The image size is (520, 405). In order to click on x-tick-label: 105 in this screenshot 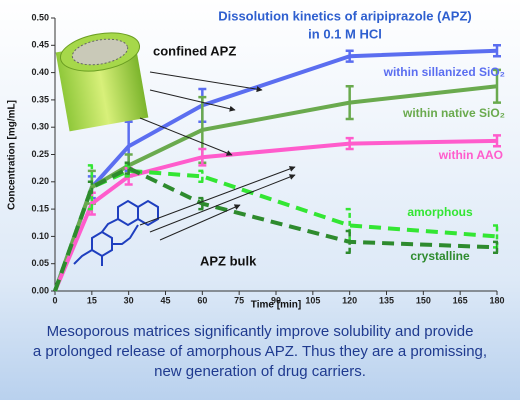, I will do `click(312, 300)`.